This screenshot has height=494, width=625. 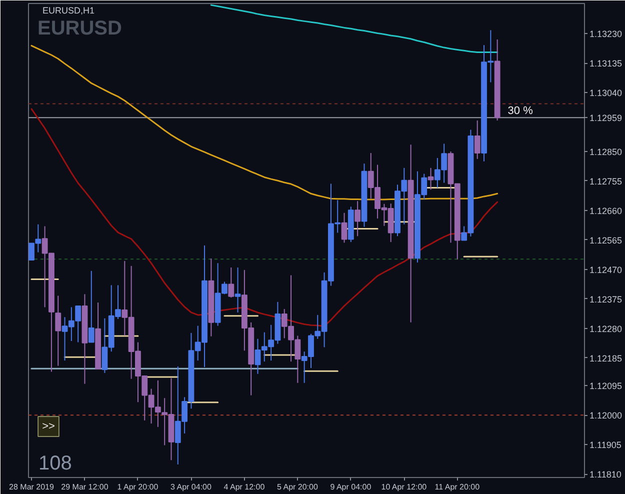 I want to click on y-tick-label: 1.12755, so click(x=606, y=181).